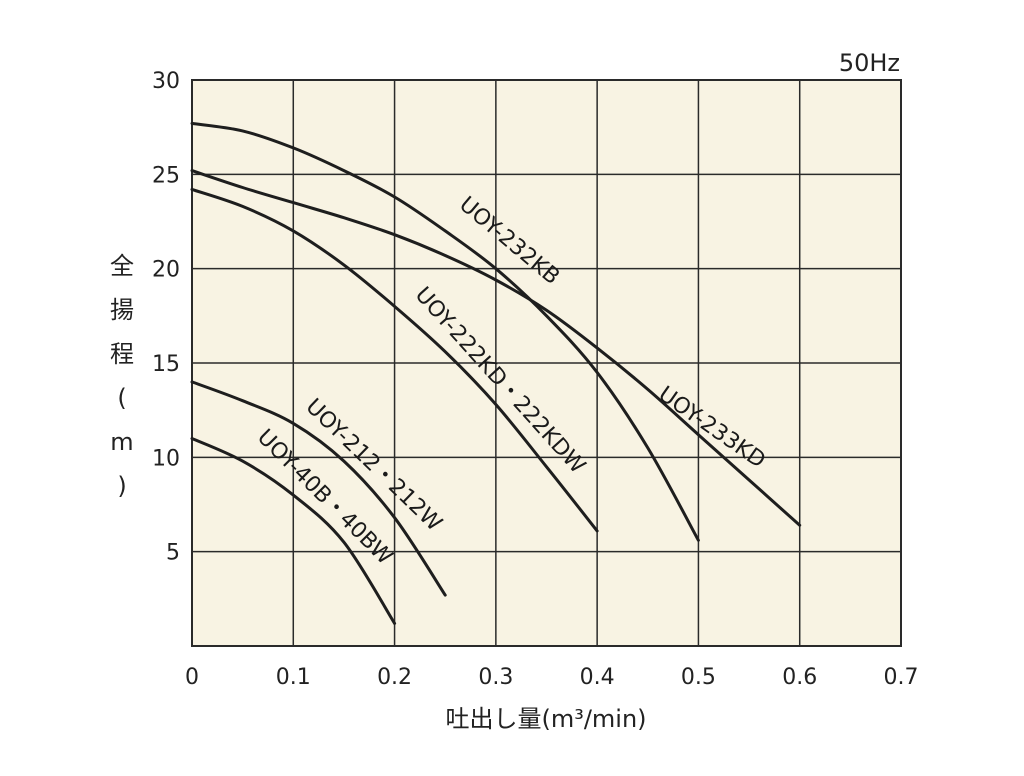 Image resolution: width=1024 pixels, height=776 pixels. What do you see at coordinates (394, 677) in the screenshot?
I see `x-tick-label: 0.2` at bounding box center [394, 677].